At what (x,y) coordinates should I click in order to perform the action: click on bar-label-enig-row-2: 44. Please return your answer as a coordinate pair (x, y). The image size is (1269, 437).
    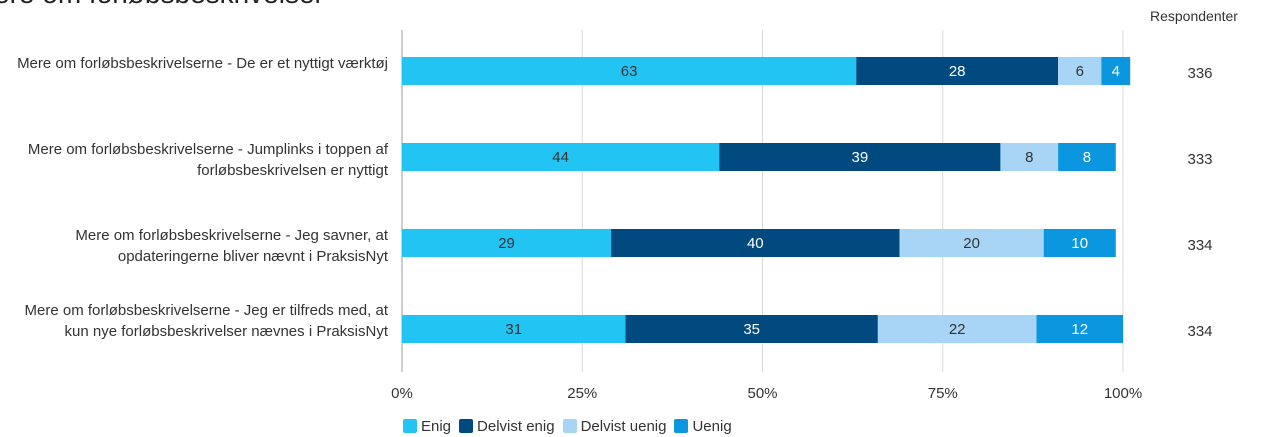
    Looking at the image, I should click on (560, 157).